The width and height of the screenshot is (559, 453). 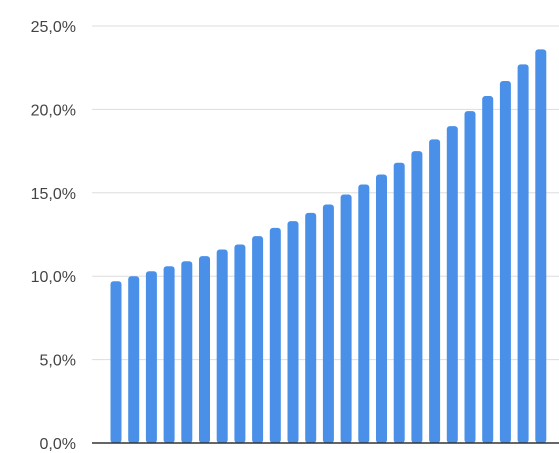 What do you see at coordinates (58, 361) in the screenshot?
I see `y-tick-label: 5,0%` at bounding box center [58, 361].